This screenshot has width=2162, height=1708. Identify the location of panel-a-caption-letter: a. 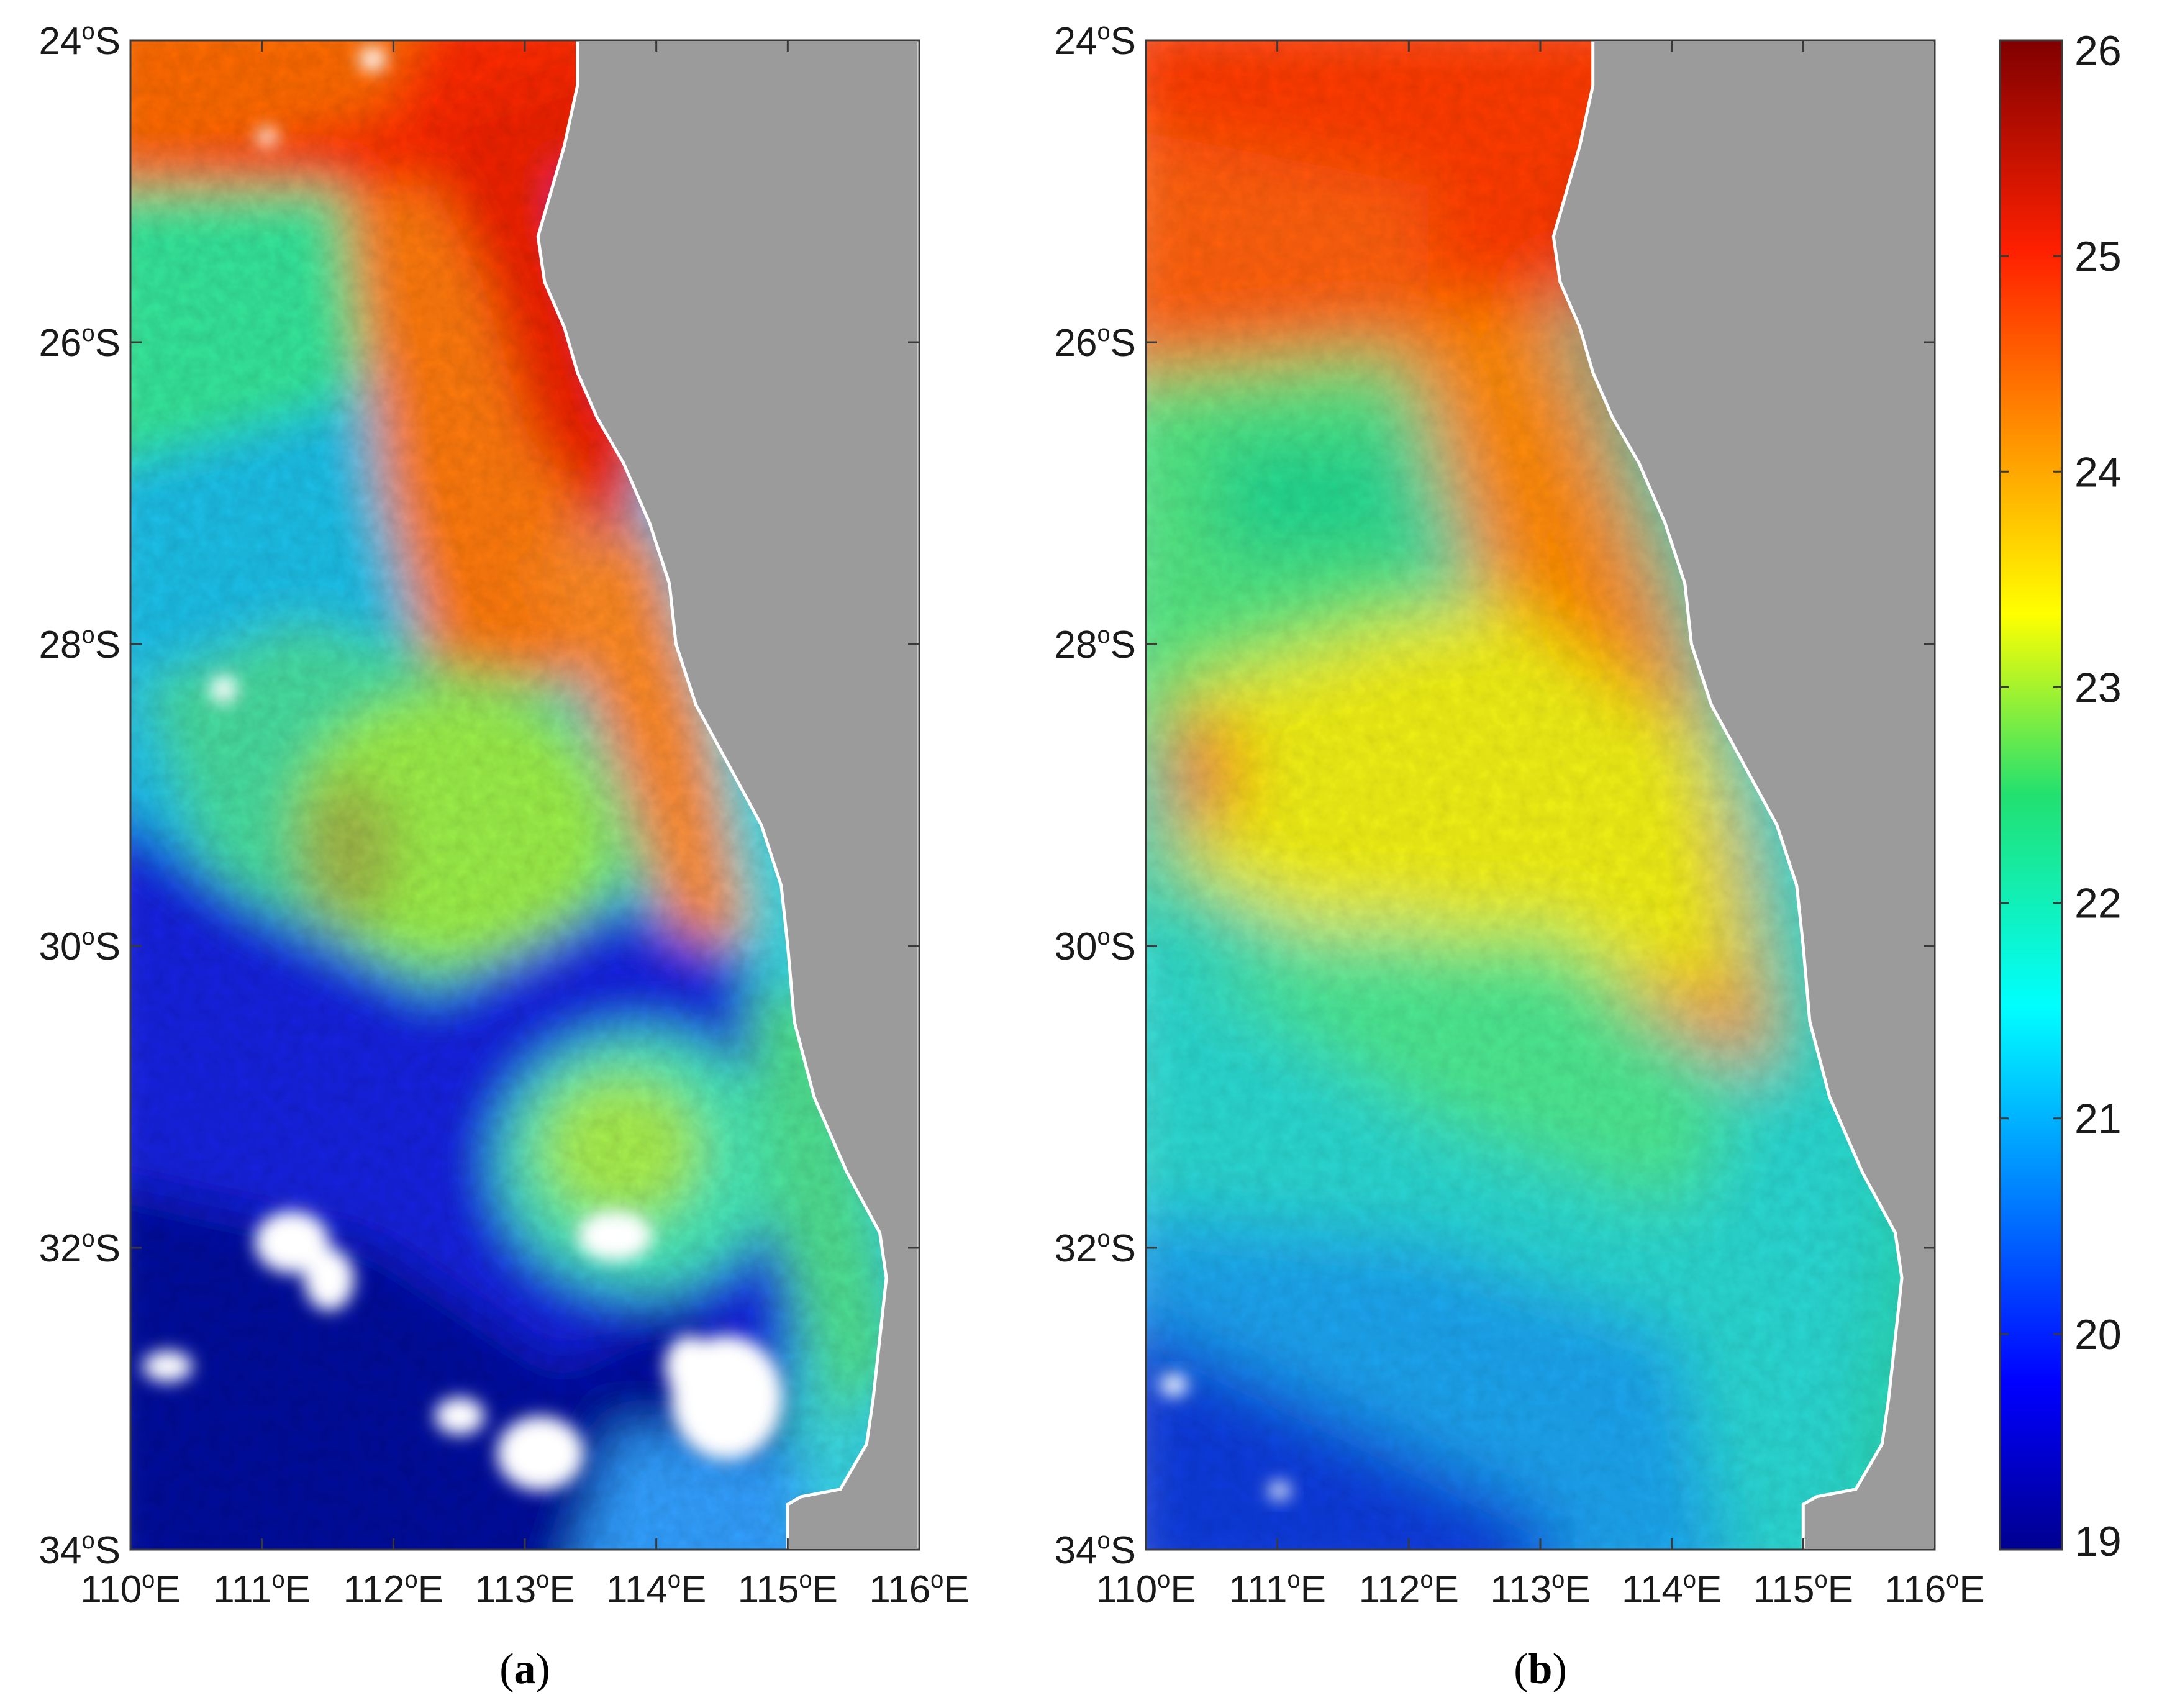
(525, 1669).